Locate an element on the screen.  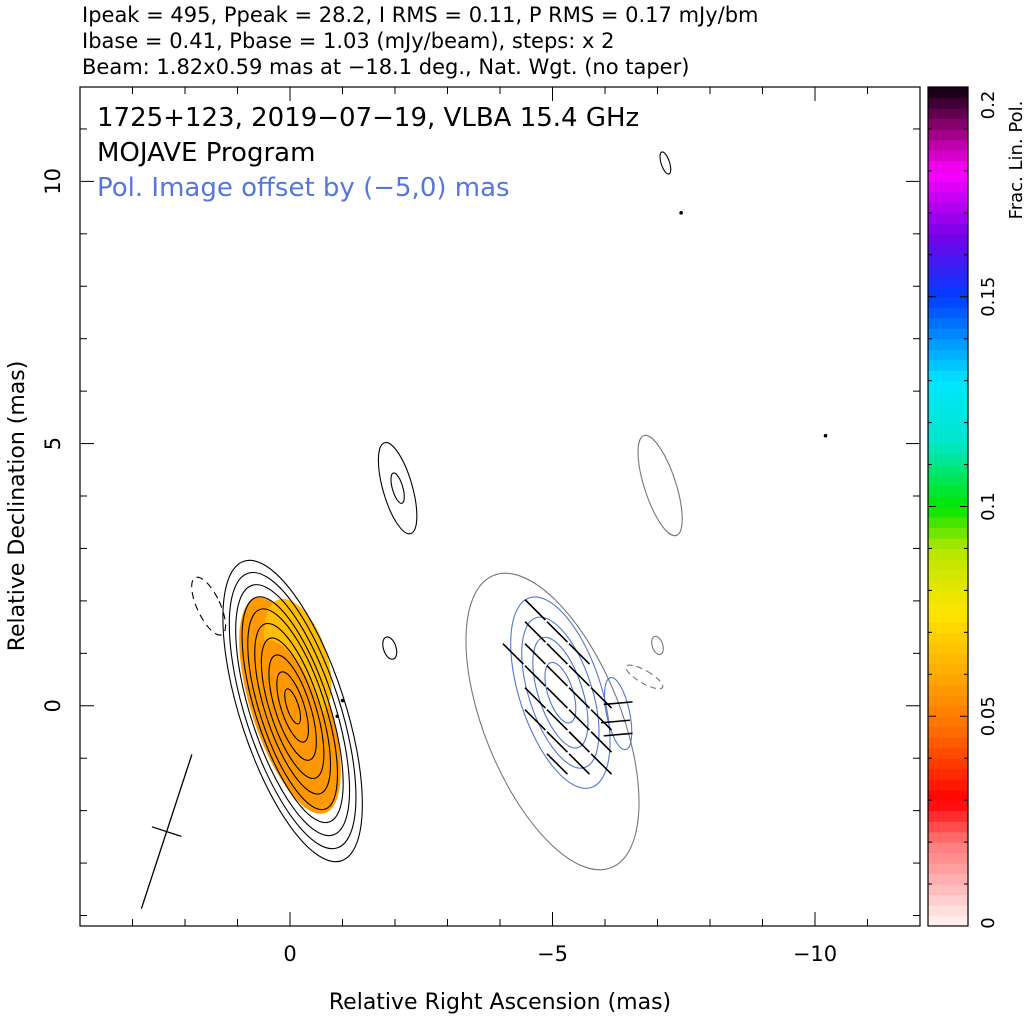
beam-minor-axis is located at coordinates (166, 832).